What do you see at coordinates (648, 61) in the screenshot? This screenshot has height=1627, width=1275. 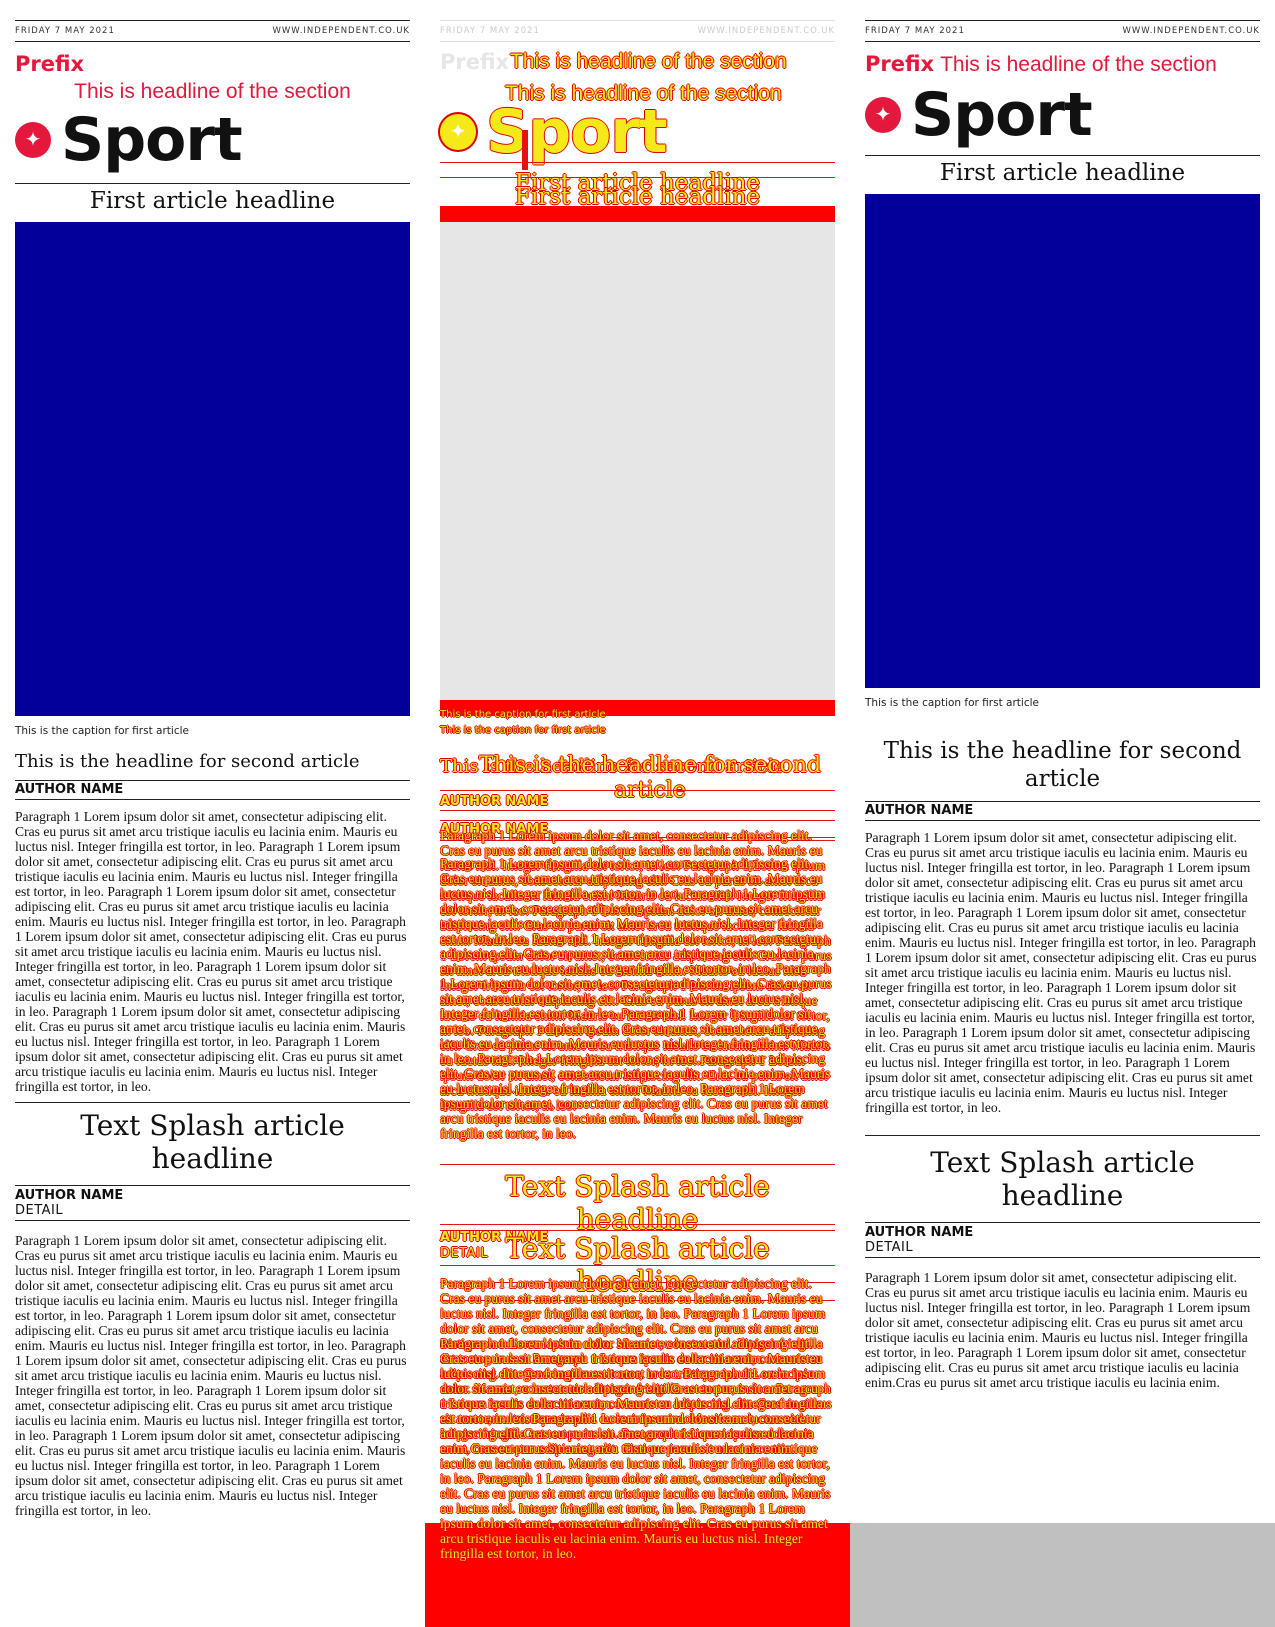 I see `diff-section-headline-b: This is headline of the section` at bounding box center [648, 61].